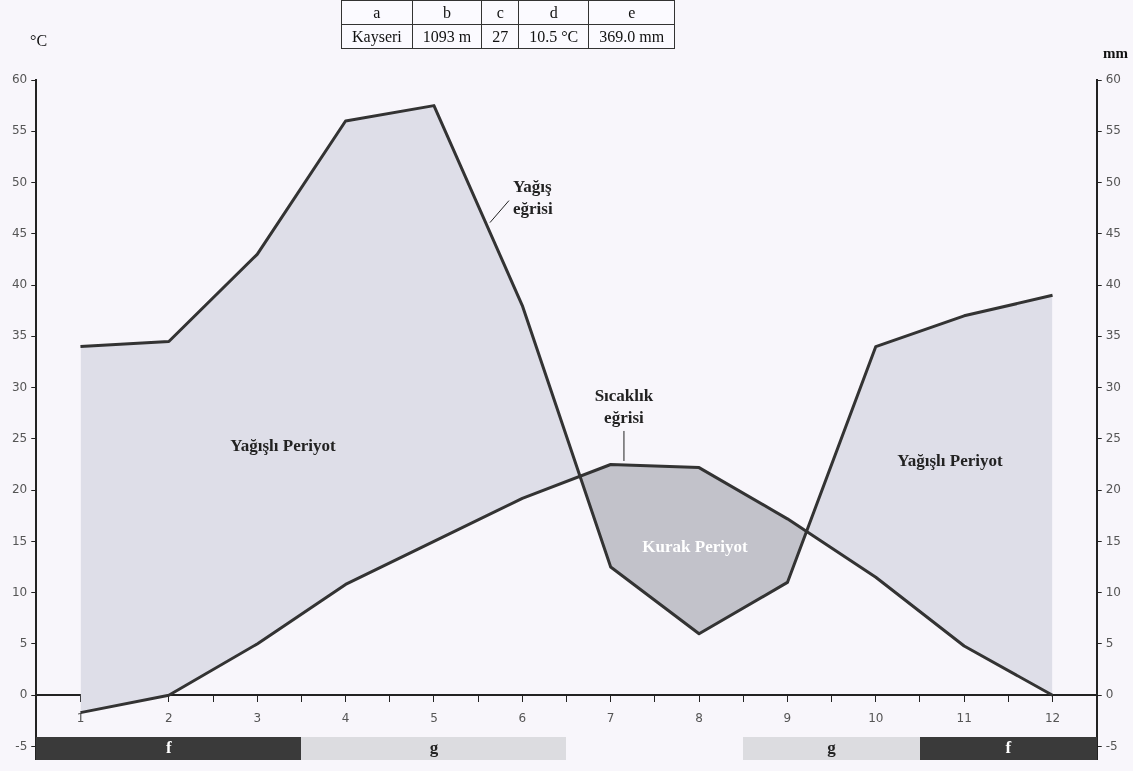 Image resolution: width=1133 pixels, height=771 pixels. Describe the element at coordinates (23, 694) in the screenshot. I see `y-tick-label: 0` at that location.